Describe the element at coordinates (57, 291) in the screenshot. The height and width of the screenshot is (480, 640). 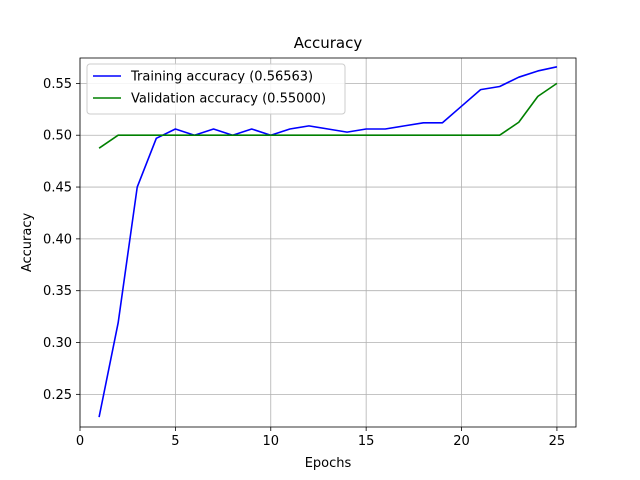
I see `y-tick-label: 0.35` at that location.